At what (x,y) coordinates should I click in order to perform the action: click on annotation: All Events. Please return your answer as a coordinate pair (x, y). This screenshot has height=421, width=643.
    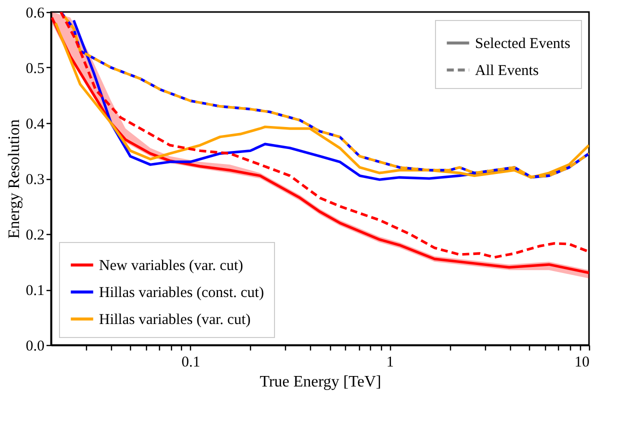
    Looking at the image, I should click on (507, 71).